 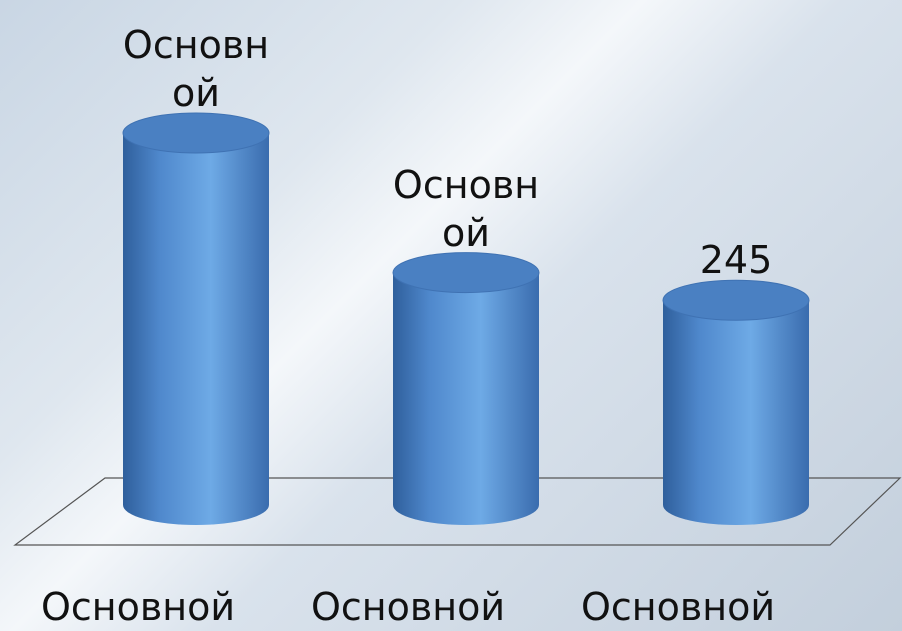 What do you see at coordinates (736, 260) in the screenshot?
I see `value-label: 245` at bounding box center [736, 260].